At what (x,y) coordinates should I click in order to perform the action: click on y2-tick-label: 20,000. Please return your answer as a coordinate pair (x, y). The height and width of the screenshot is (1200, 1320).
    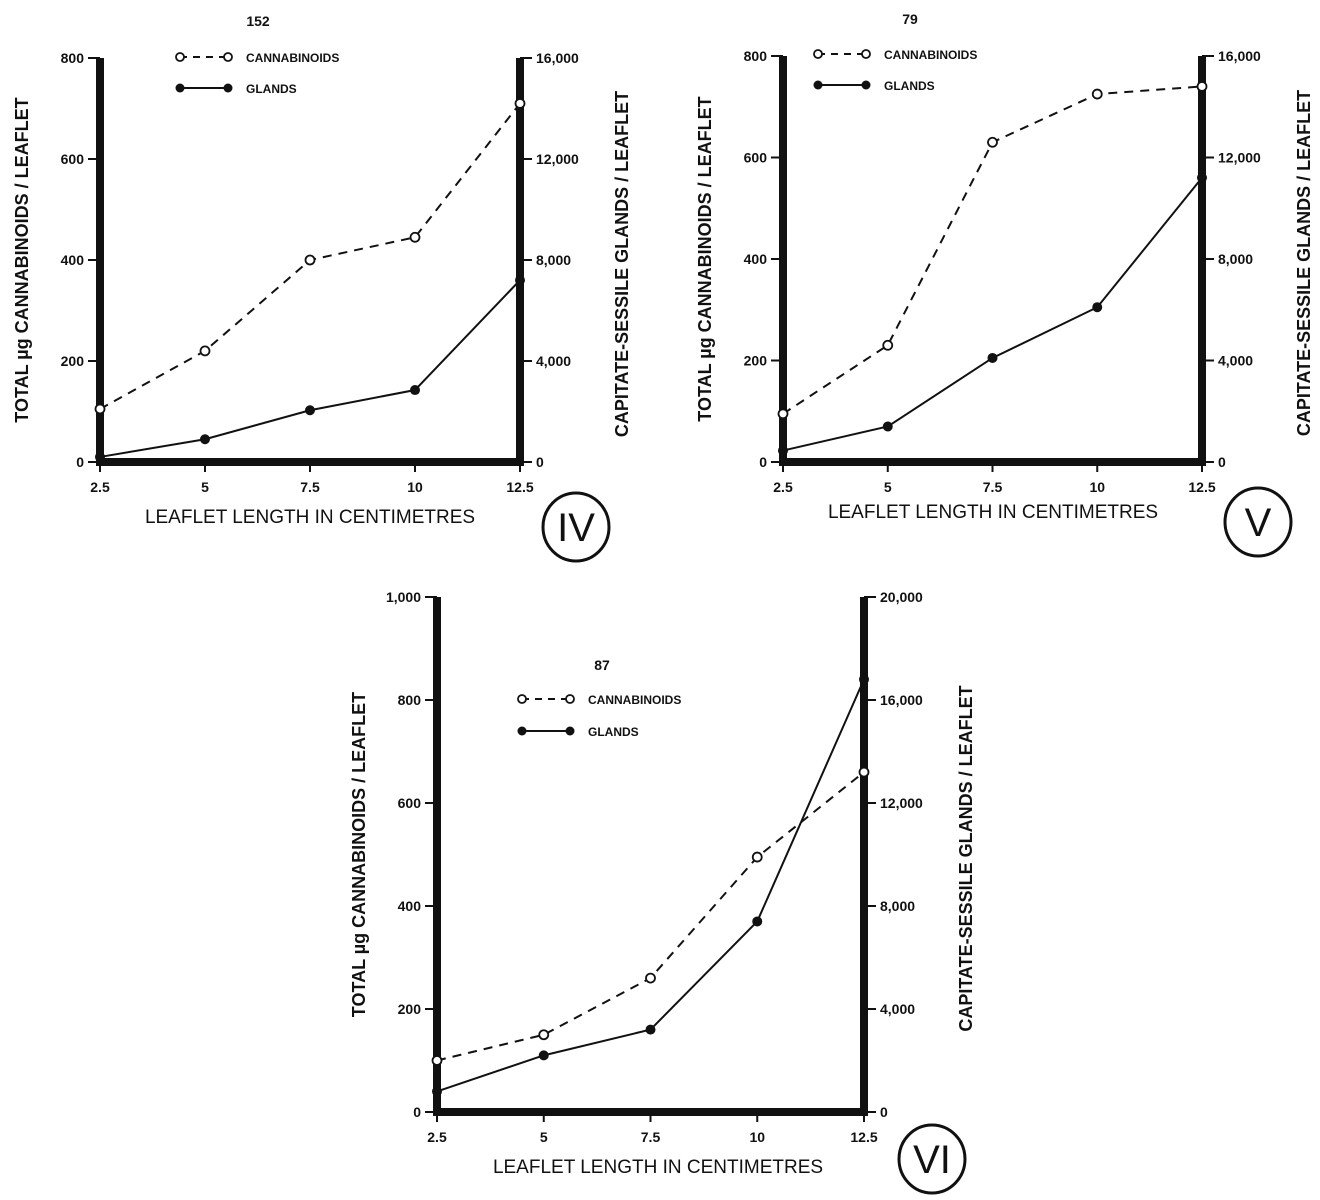
    Looking at the image, I should click on (901, 597).